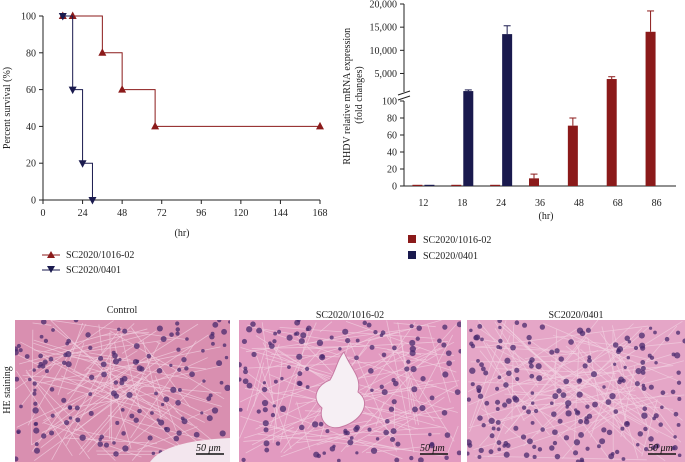 This screenshot has height=462, width=685. What do you see at coordinates (660, 448) in the screenshot?
I see `scale-bar-label: 50 μm` at bounding box center [660, 448].